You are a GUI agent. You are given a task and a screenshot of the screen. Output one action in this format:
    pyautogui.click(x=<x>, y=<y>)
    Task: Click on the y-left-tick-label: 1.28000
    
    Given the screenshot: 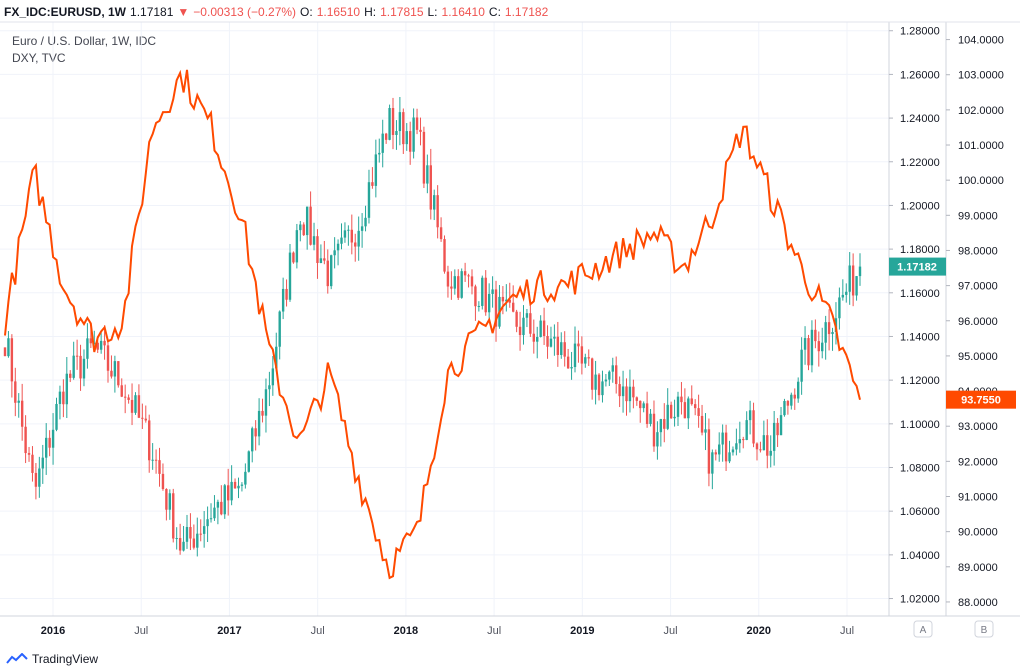 What is the action you would take?
    pyautogui.click(x=920, y=32)
    